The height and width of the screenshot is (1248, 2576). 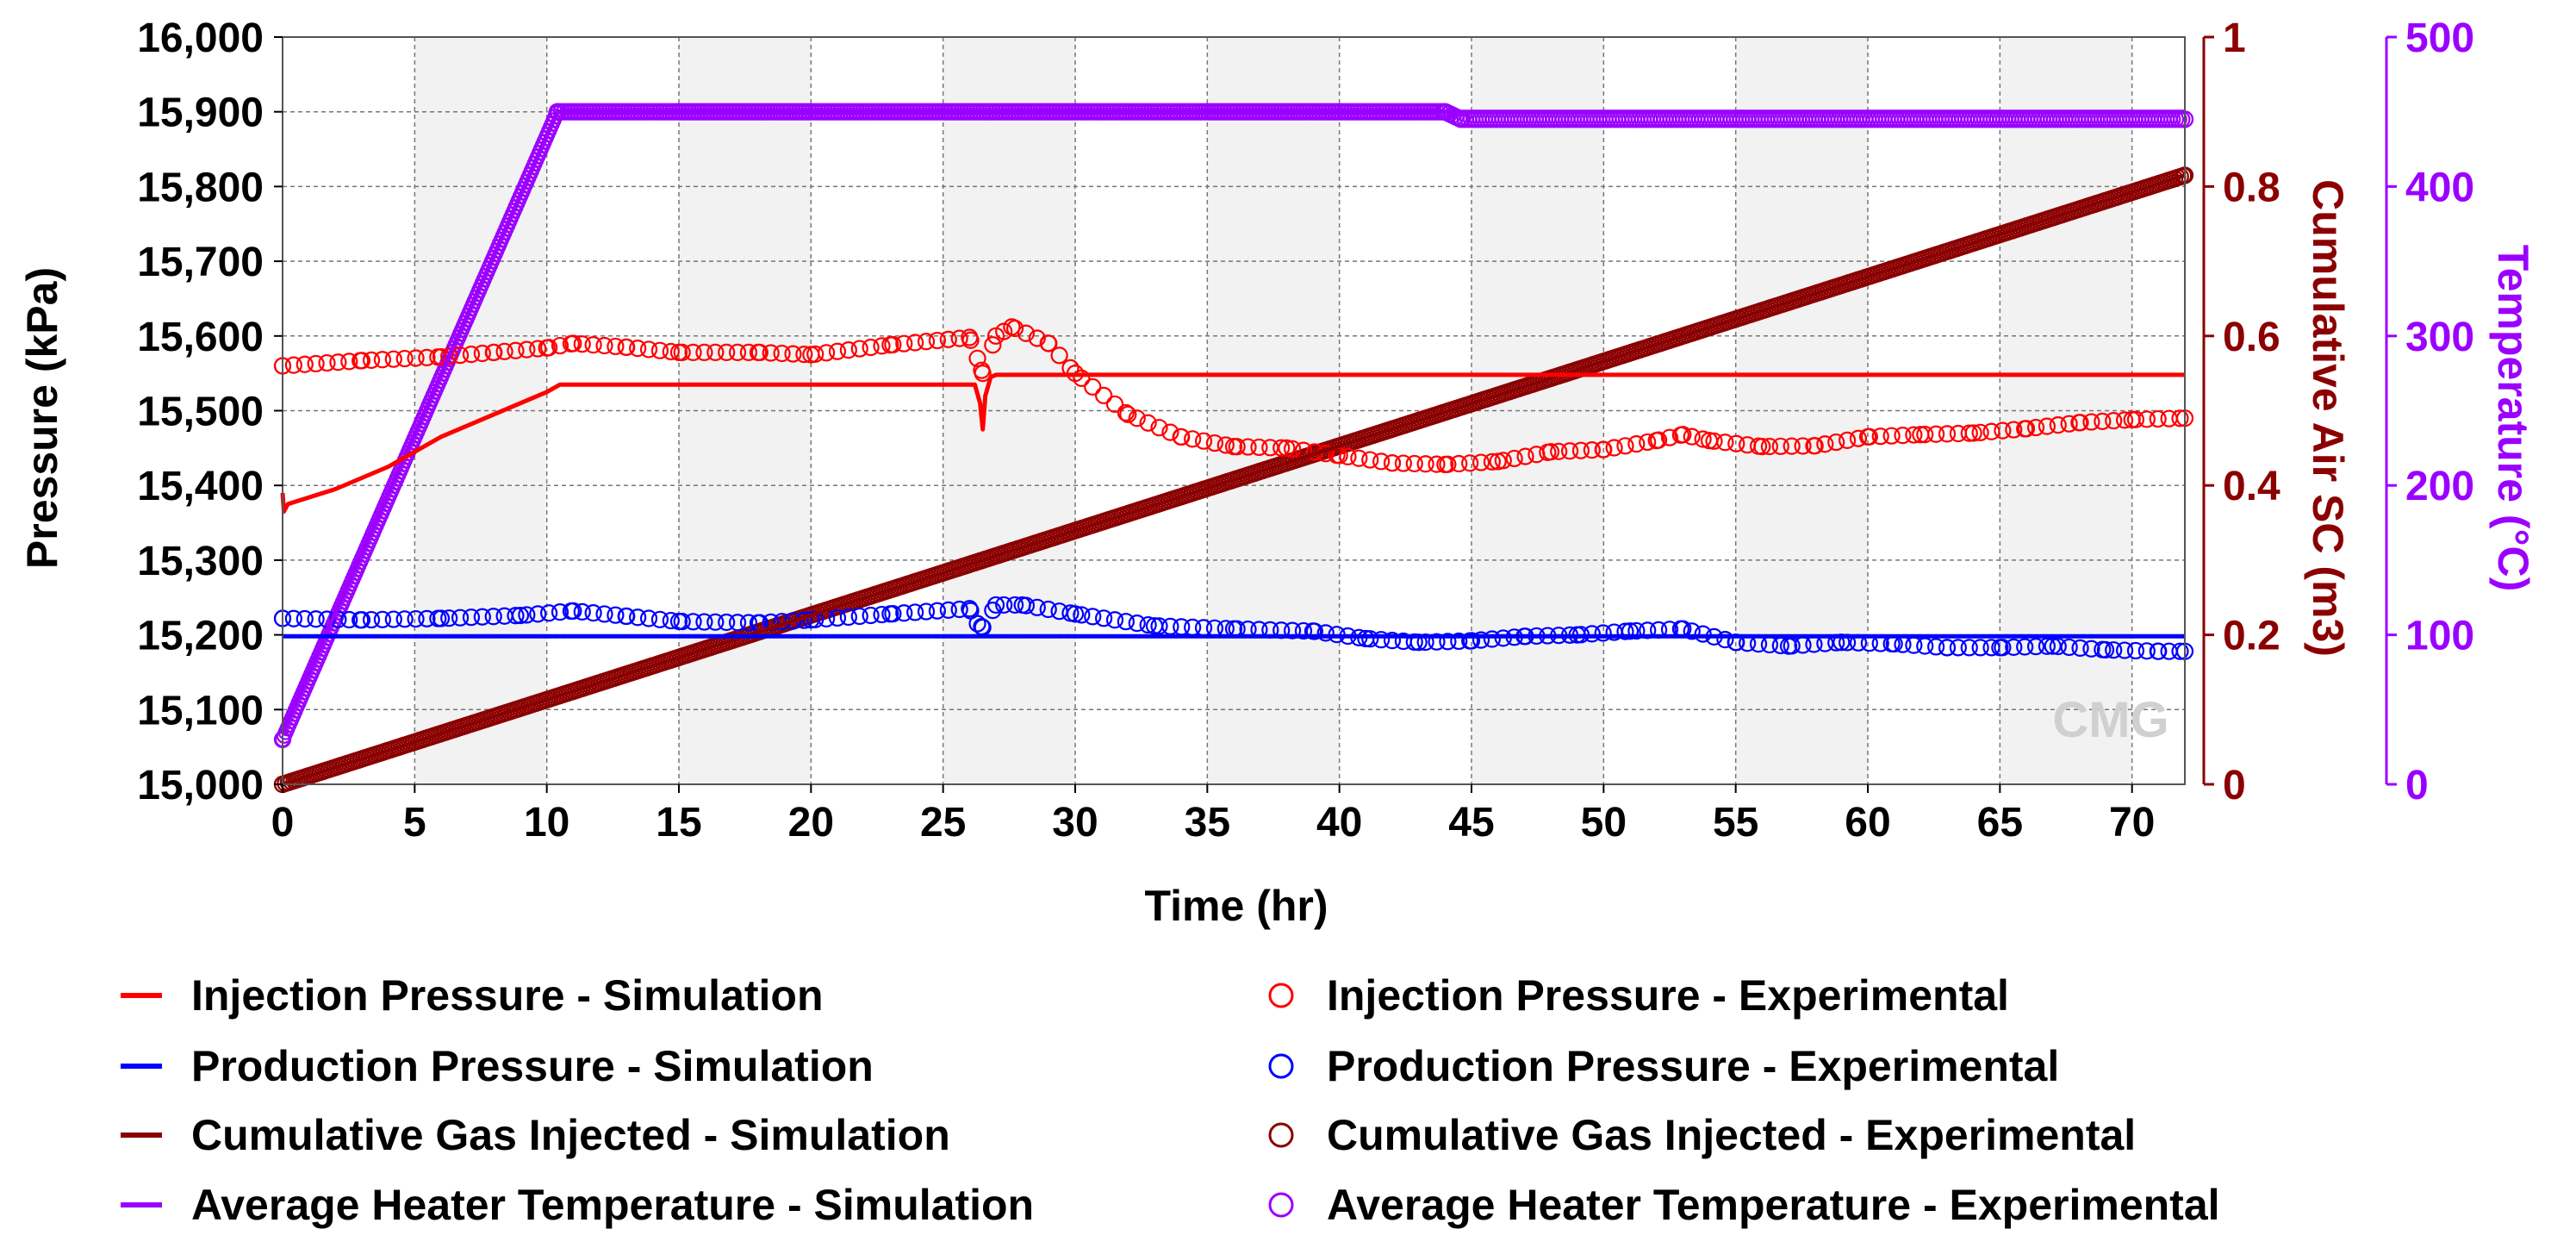 I want to click on right-axis-air-tick-label: 0.4, so click(x=2252, y=487).